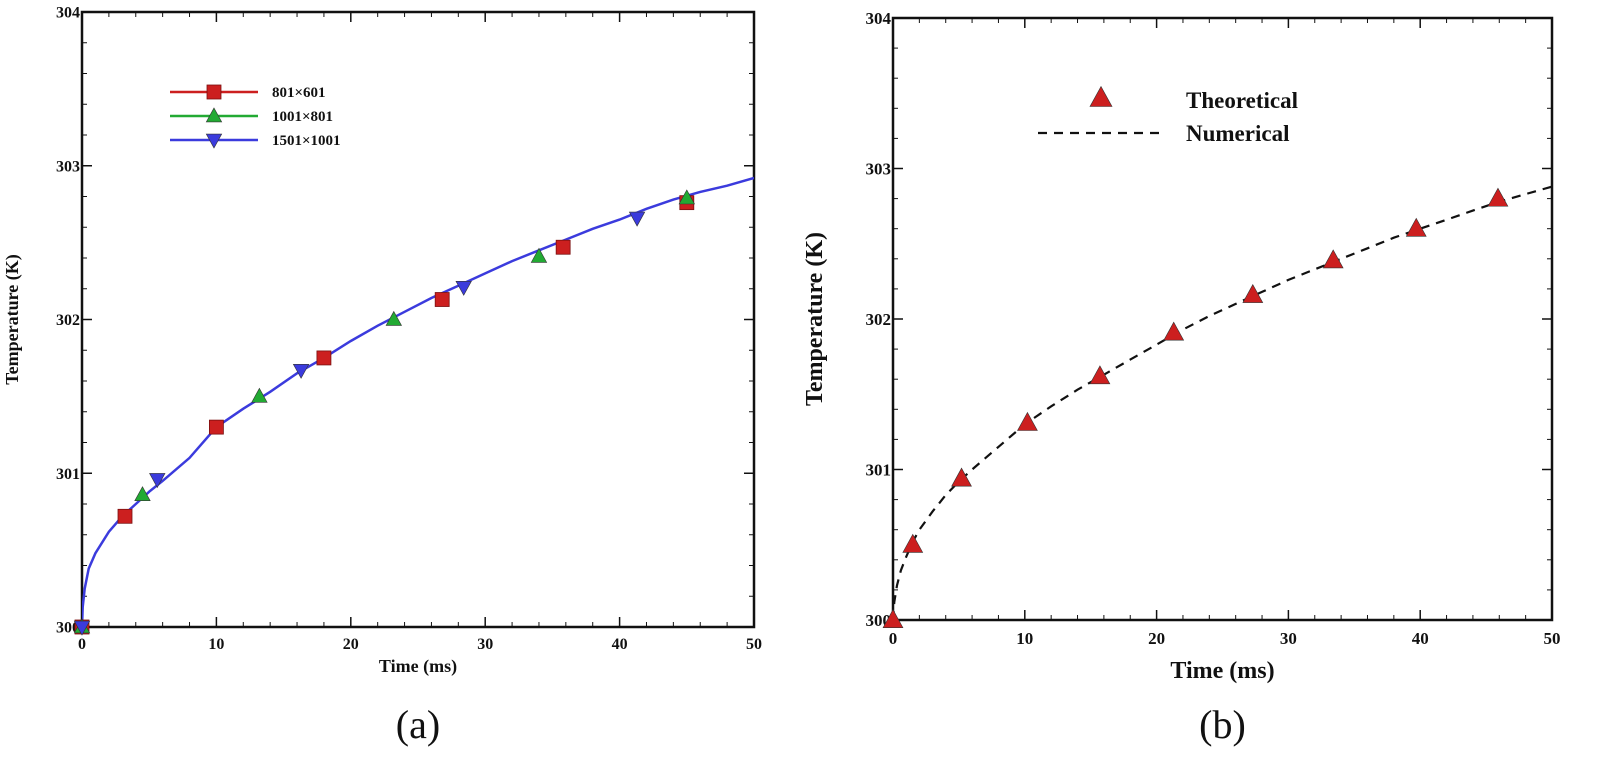 The width and height of the screenshot is (1600, 764). I want to click on legend-label: 1001×801, so click(302, 117).